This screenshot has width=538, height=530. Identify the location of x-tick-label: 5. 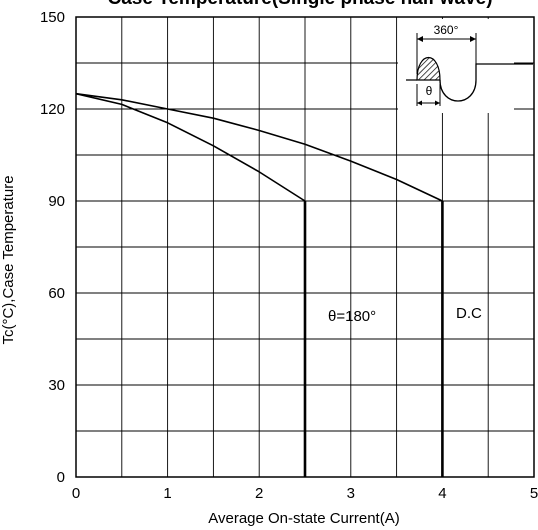
(534, 493).